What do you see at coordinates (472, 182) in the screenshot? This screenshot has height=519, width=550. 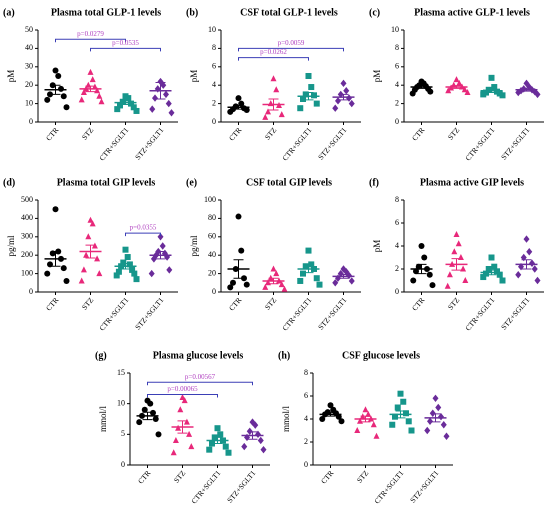 I see `chart-title: Plasma active GIP levels` at bounding box center [472, 182].